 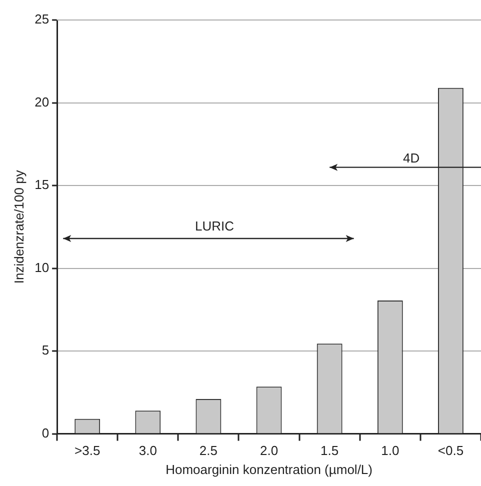 What do you see at coordinates (42, 102) in the screenshot?
I see `y-tick-label: 20` at bounding box center [42, 102].